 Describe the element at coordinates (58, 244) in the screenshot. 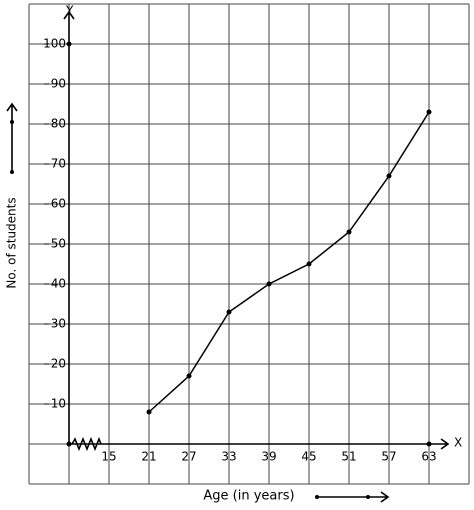

I see `y-tick-label: 50` at that location.